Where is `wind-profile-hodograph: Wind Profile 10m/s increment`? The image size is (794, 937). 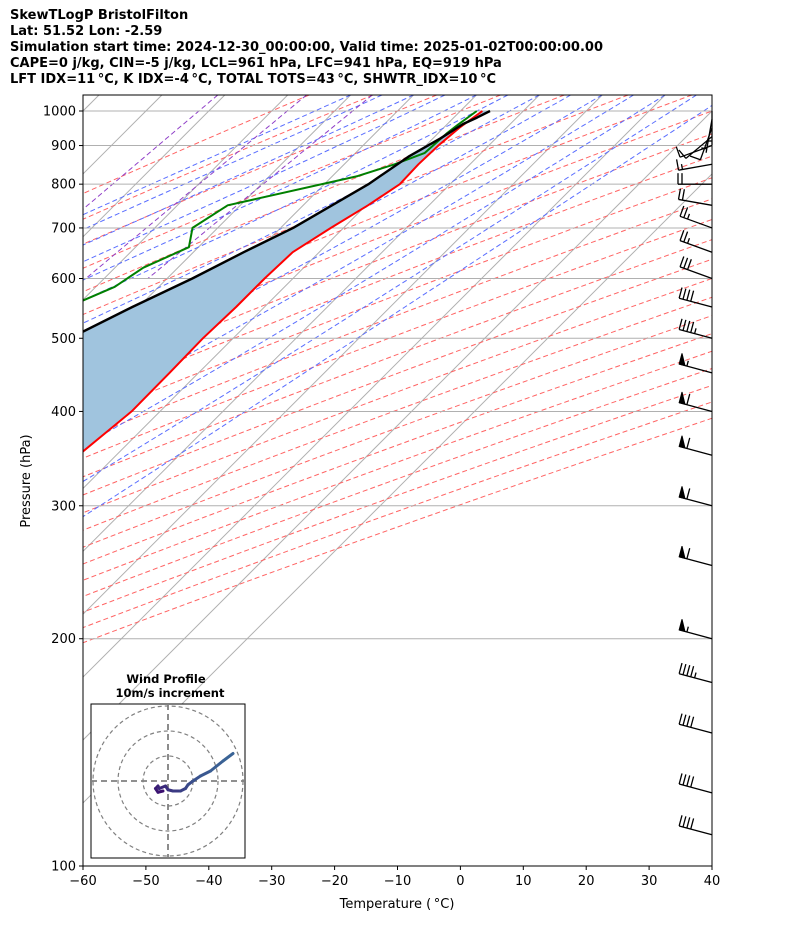 wind-profile-hodograph: Wind Profile 10m/s increment is located at coordinates (168, 765).